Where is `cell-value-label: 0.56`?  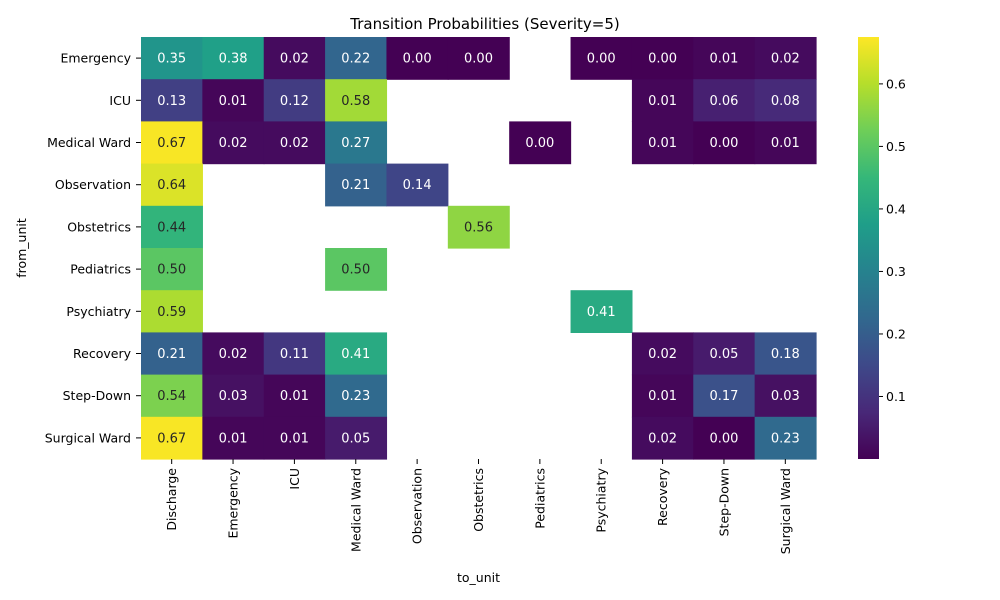 cell-value-label: 0.56 is located at coordinates (478, 227).